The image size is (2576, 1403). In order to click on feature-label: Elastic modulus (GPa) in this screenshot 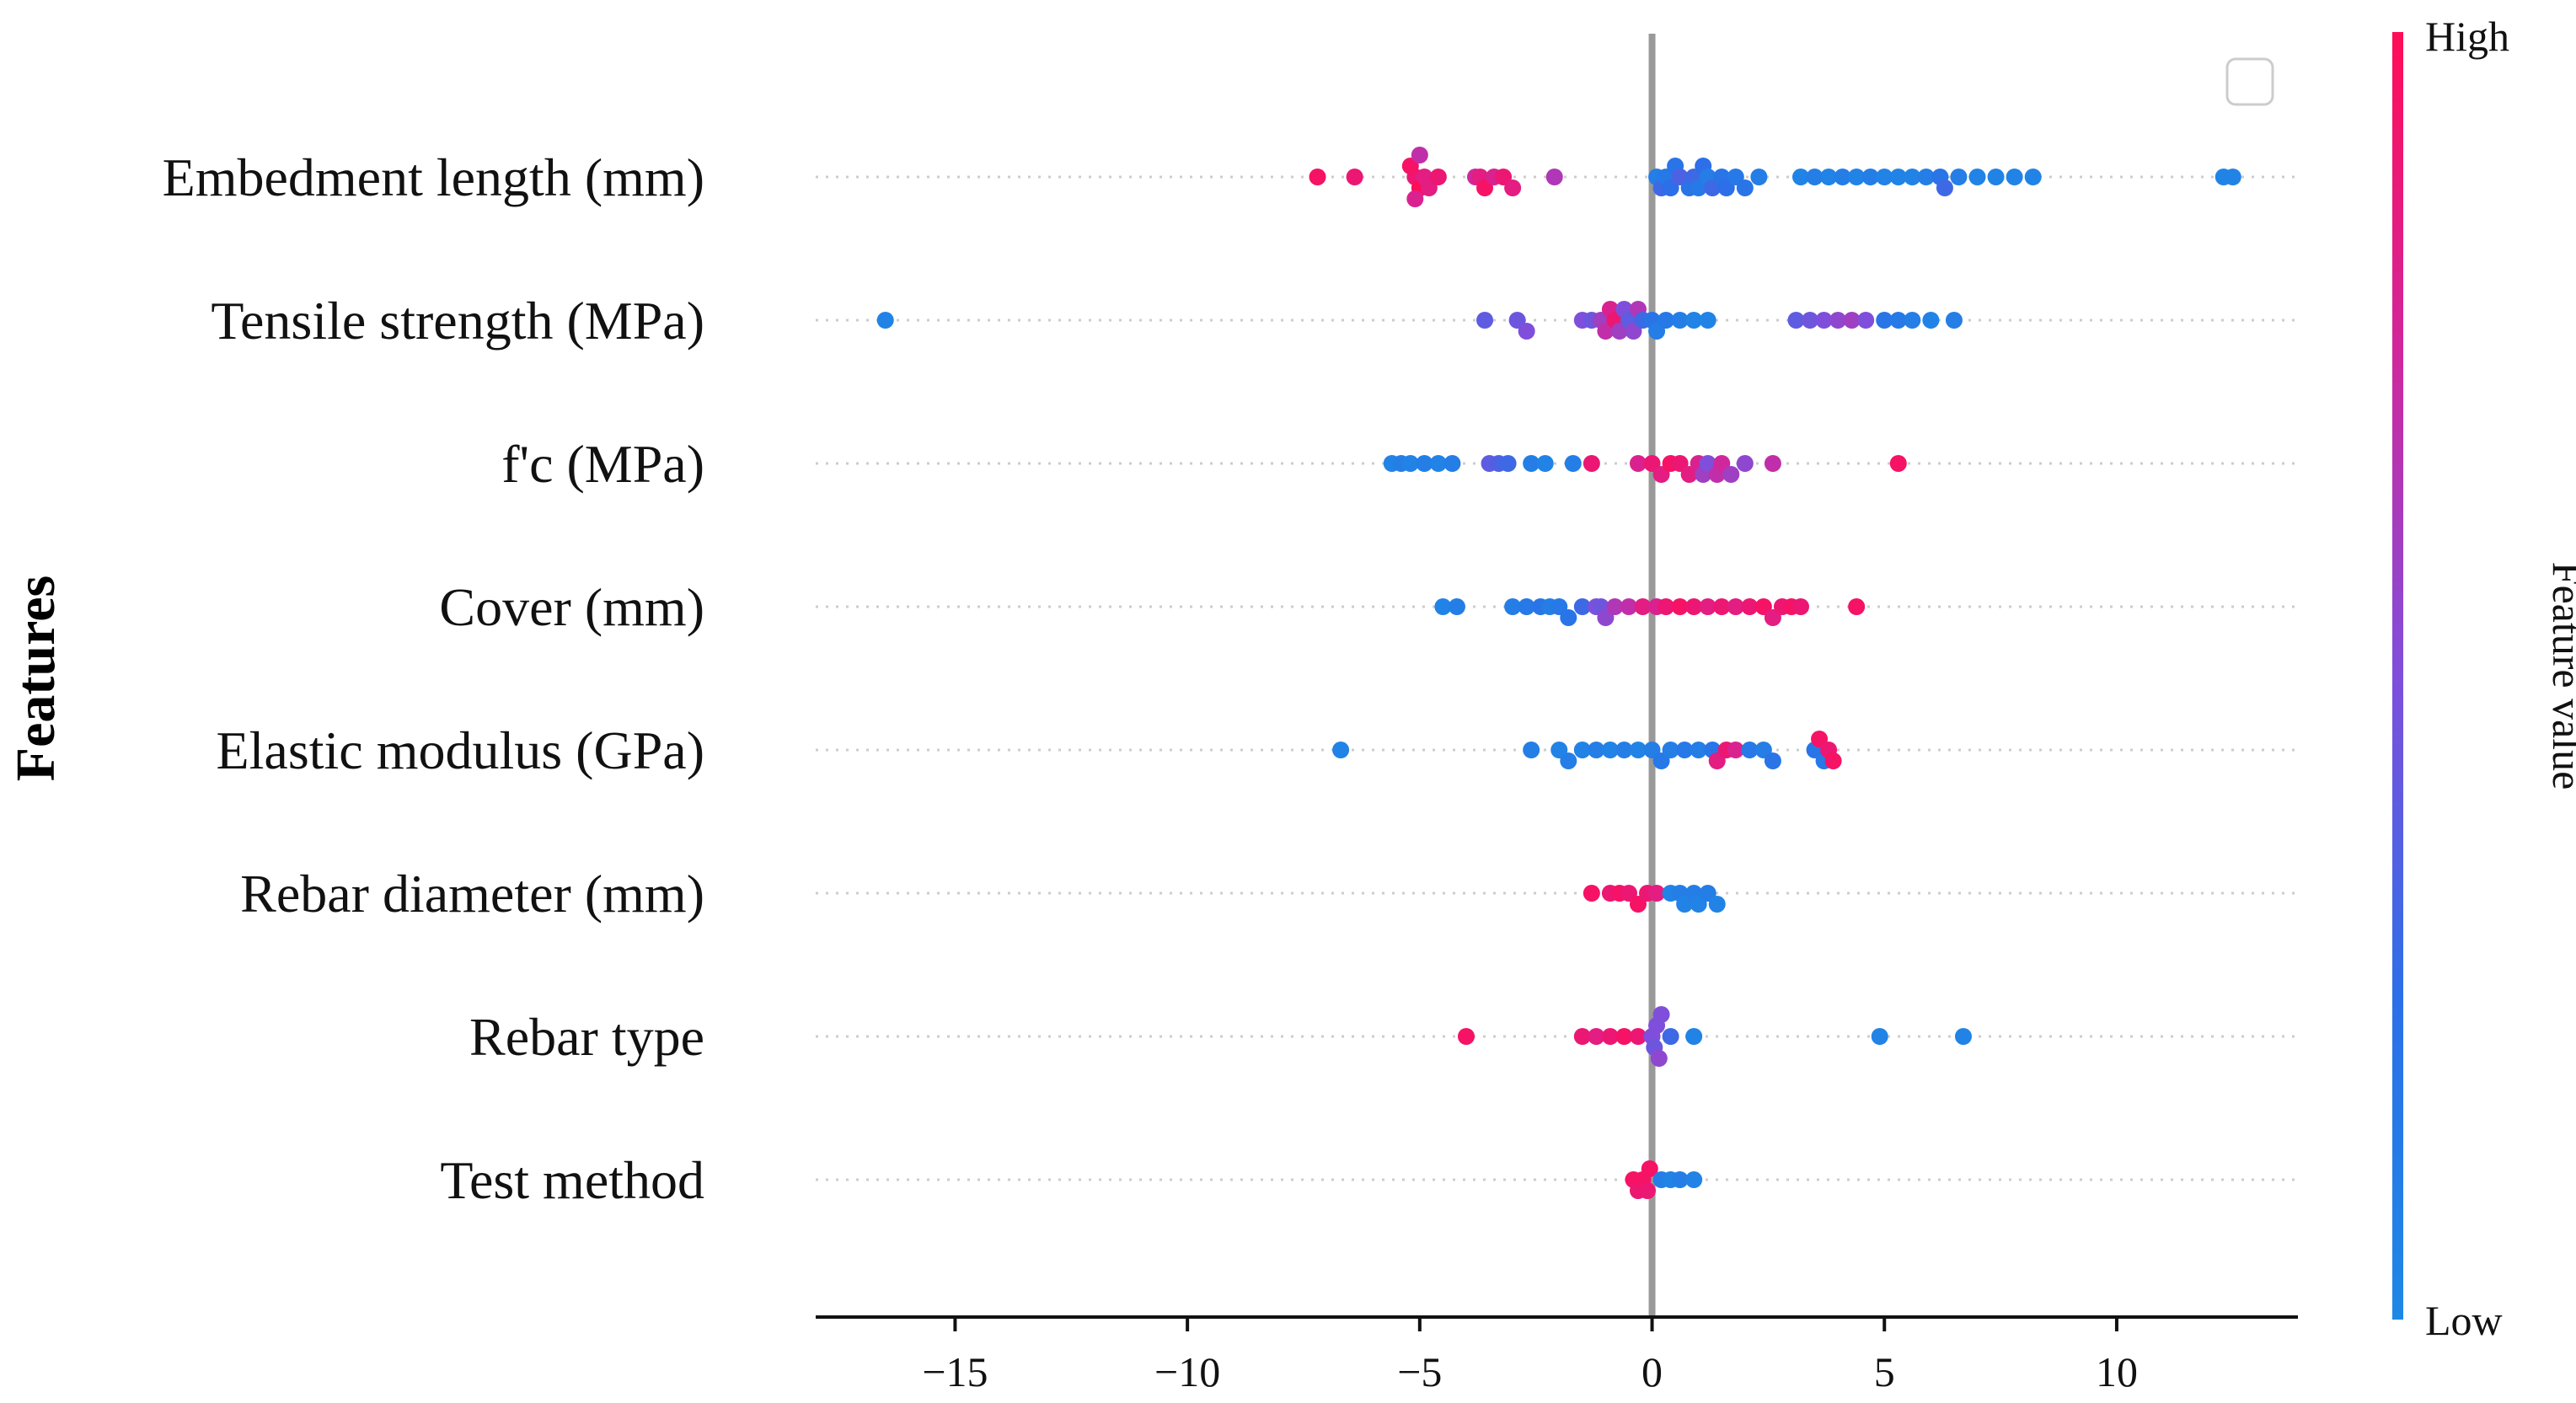, I will do `click(460, 750)`.